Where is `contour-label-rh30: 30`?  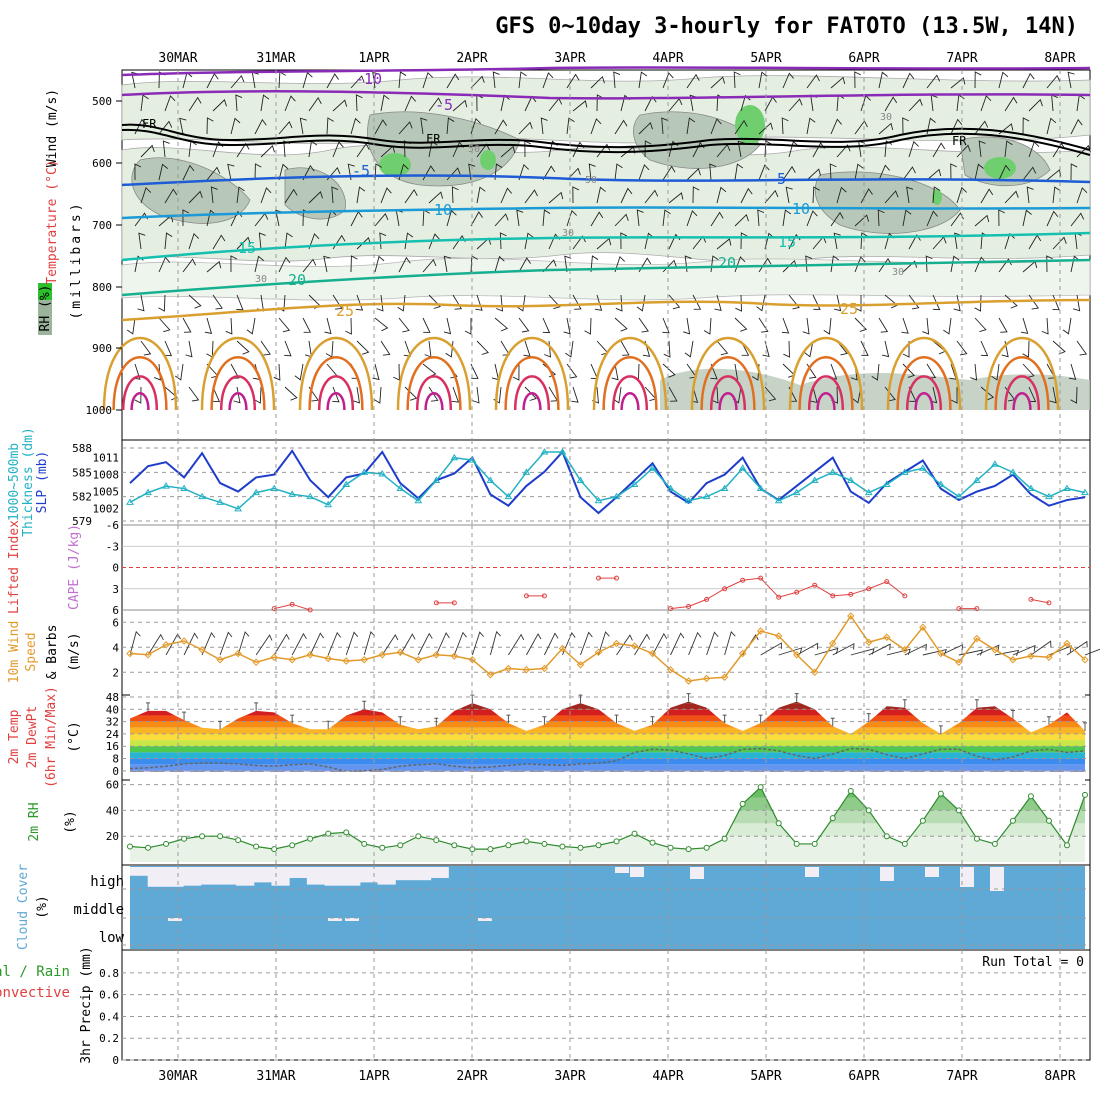 contour-label-rh30: 30 is located at coordinates (898, 272).